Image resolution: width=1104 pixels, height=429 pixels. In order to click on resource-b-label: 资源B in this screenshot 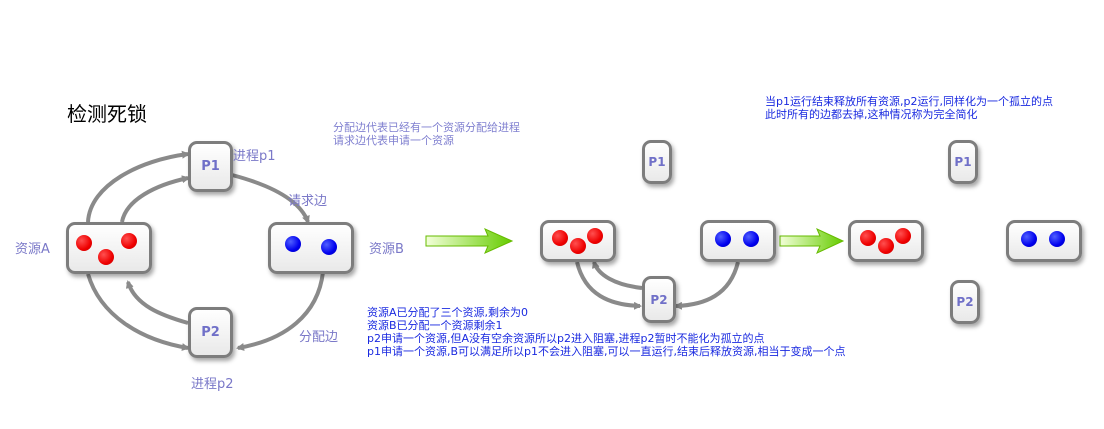, I will do `click(386, 249)`.